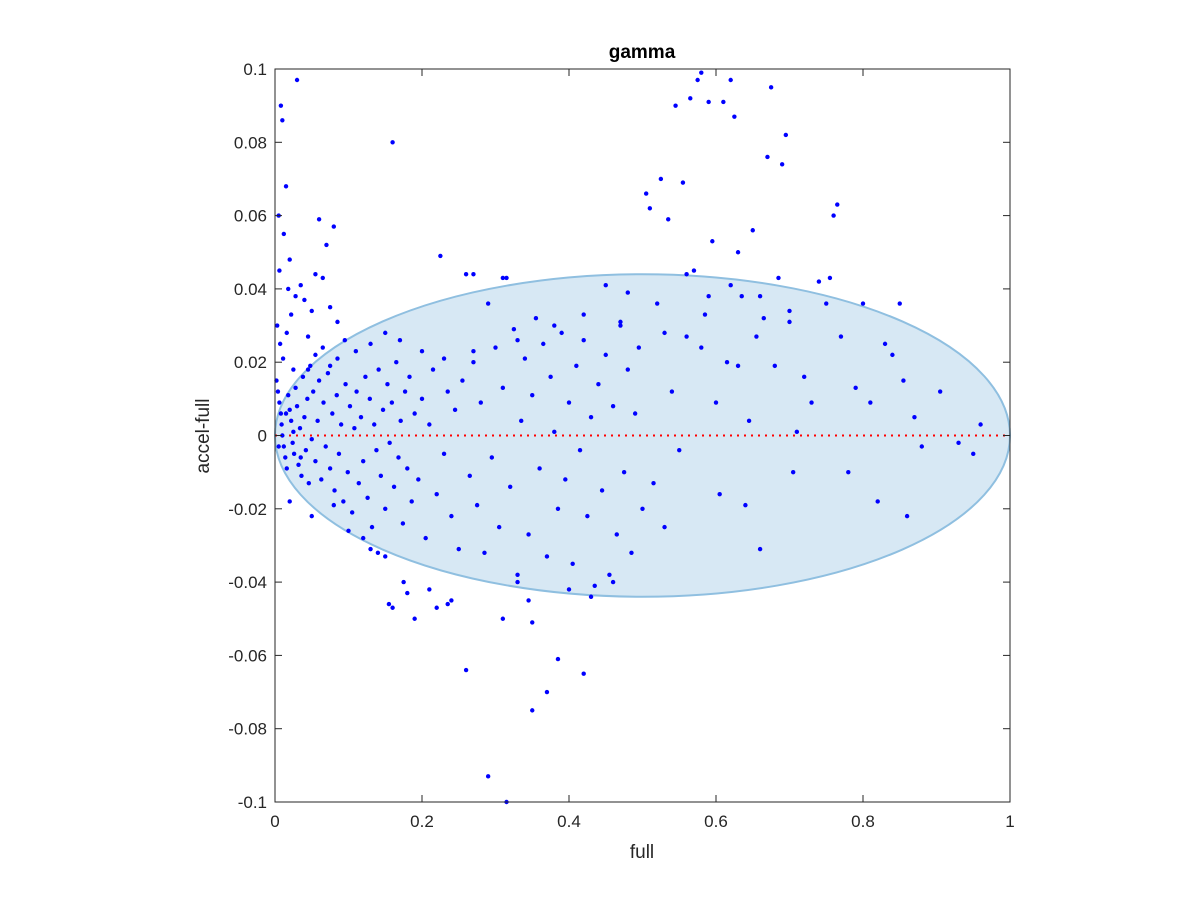 This screenshot has width=1200, height=900. I want to click on x-axis-label: full, so click(642, 852).